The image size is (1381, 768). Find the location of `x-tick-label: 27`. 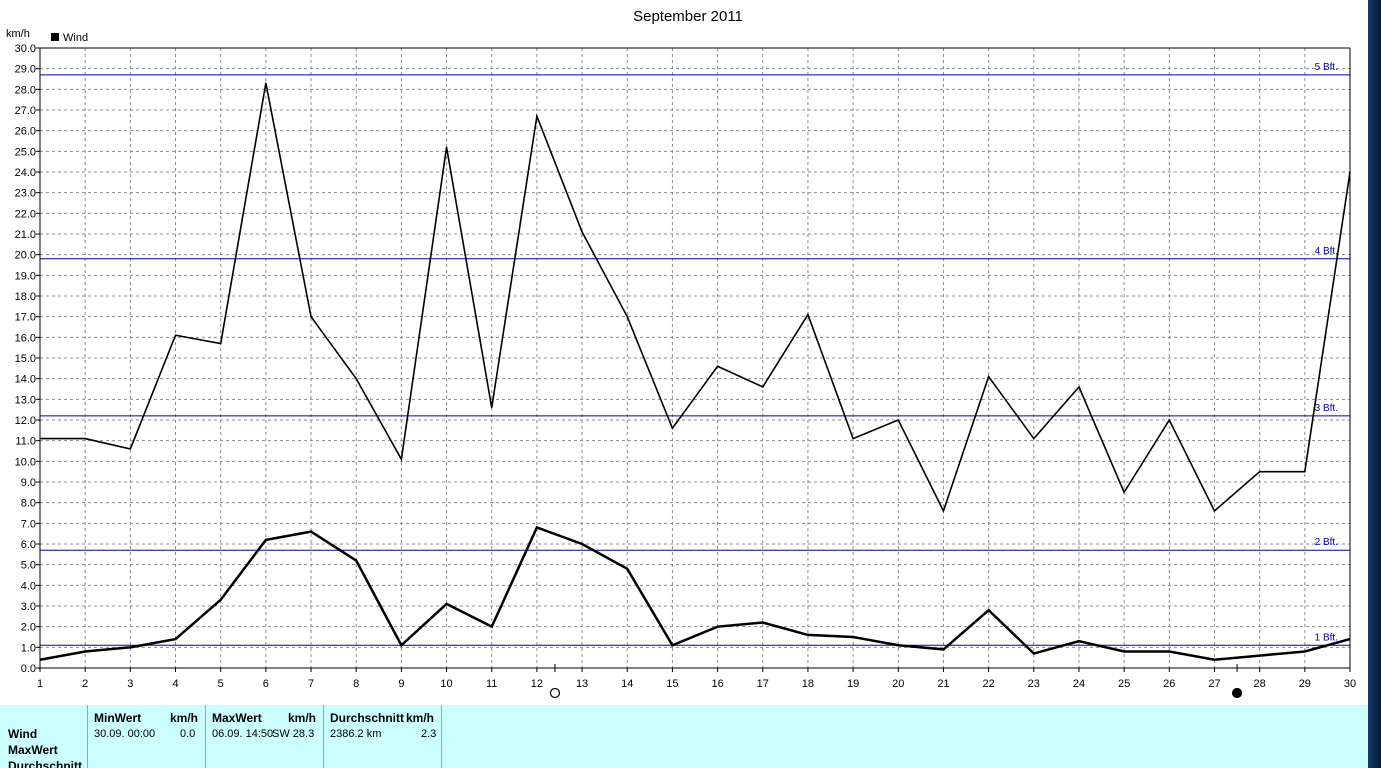

x-tick-label: 27 is located at coordinates (1214, 684).